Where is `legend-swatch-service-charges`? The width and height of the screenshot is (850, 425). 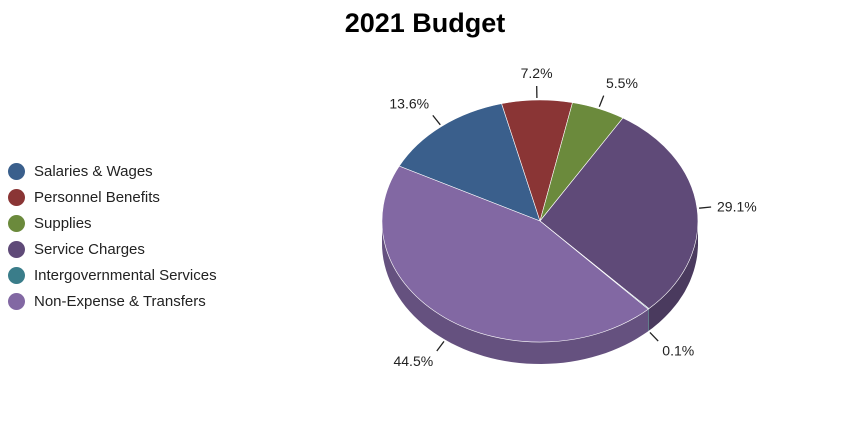
legend-swatch-service-charges is located at coordinates (16, 249).